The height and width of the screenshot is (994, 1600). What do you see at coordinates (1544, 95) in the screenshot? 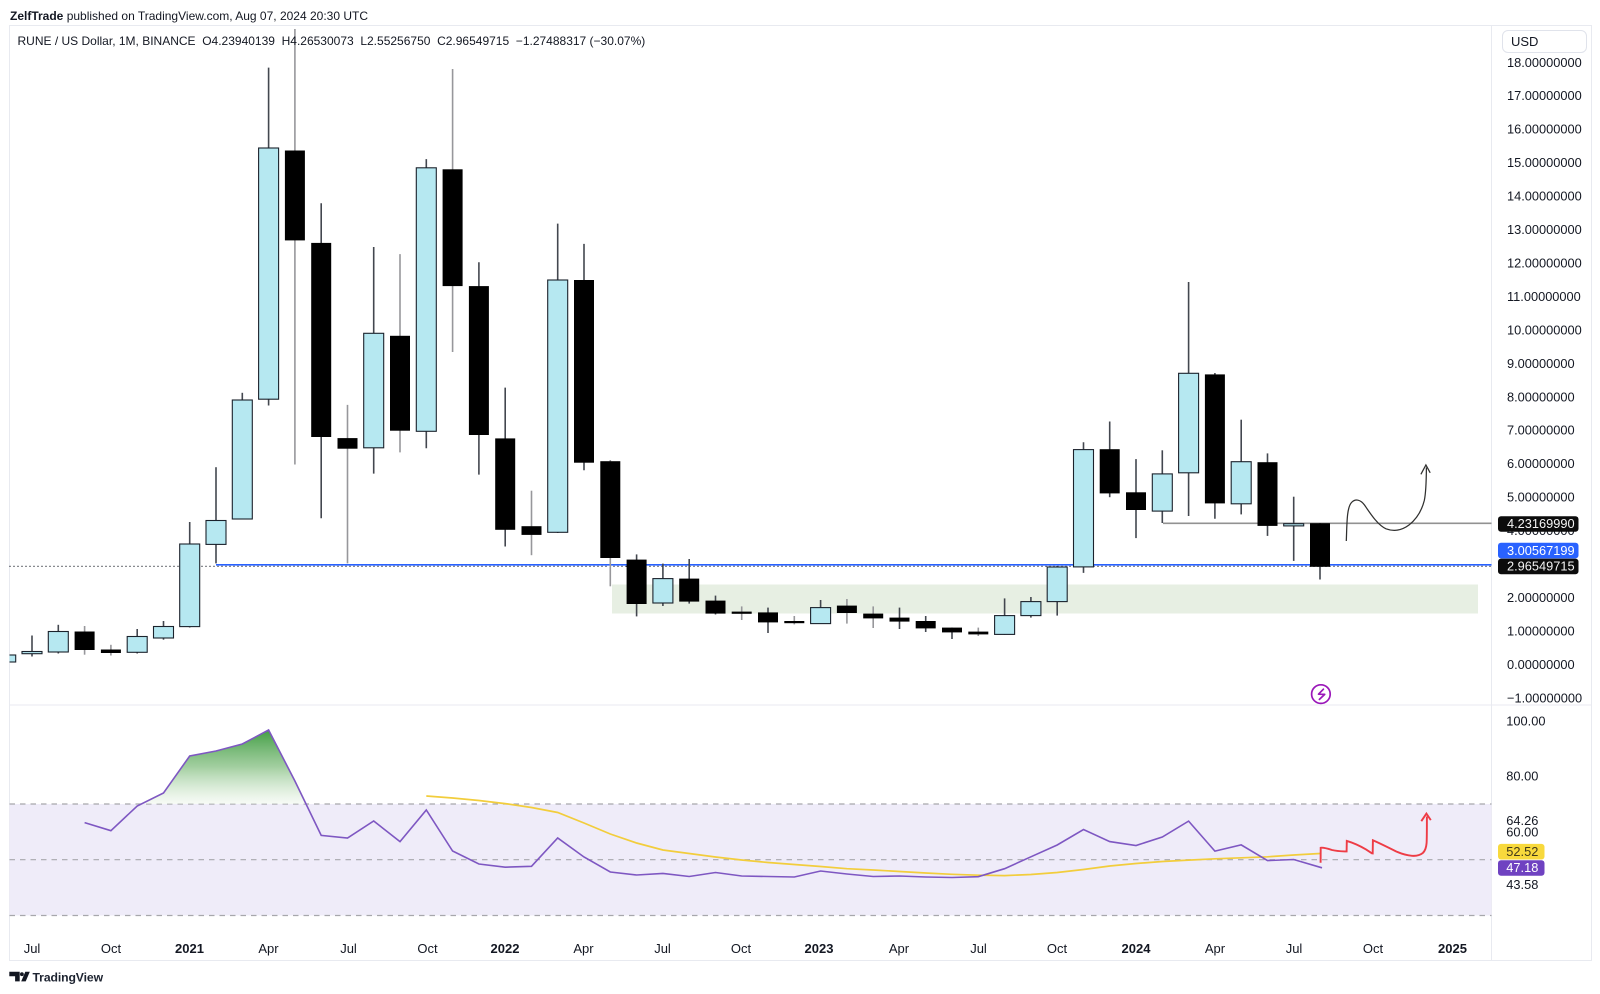
I see `svg-text: 17.00000000` at bounding box center [1544, 95].